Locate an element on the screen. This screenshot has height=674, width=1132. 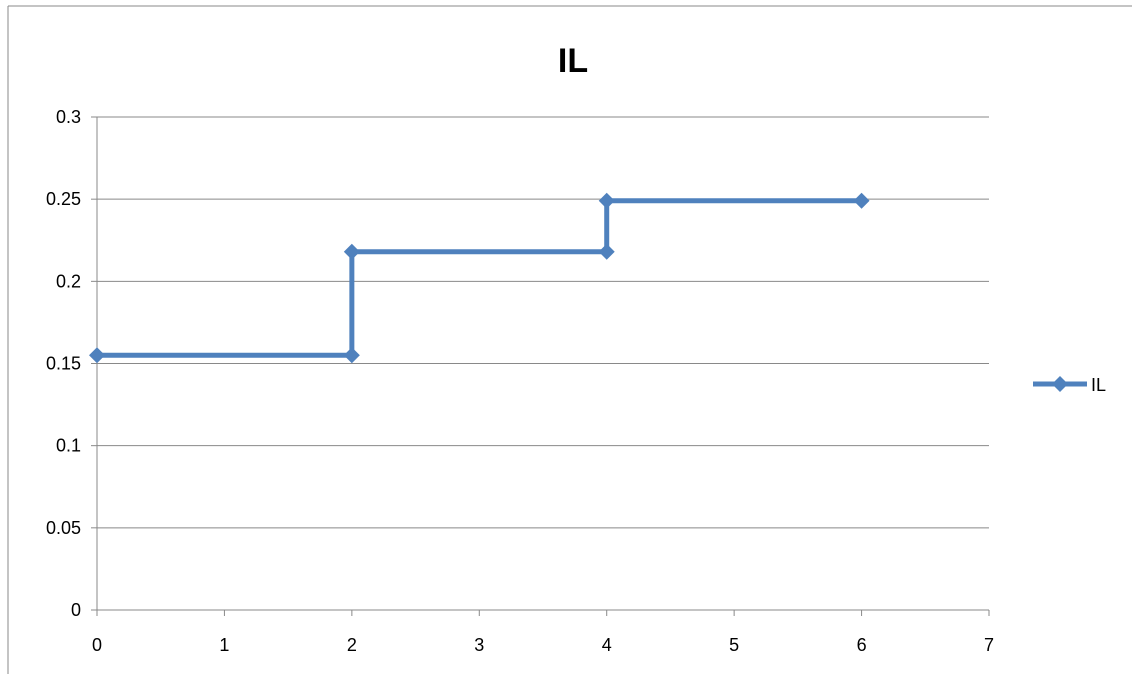
y-tick-label-6: 0.3 is located at coordinates (68, 117).